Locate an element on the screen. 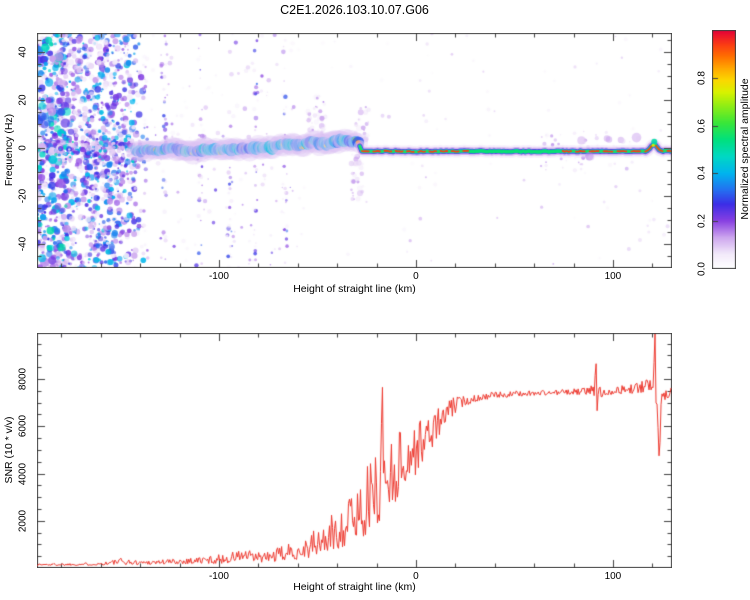 The height and width of the screenshot is (600, 750). page-title: C2E1.2026.103.10.07.G06 is located at coordinates (354, 10).